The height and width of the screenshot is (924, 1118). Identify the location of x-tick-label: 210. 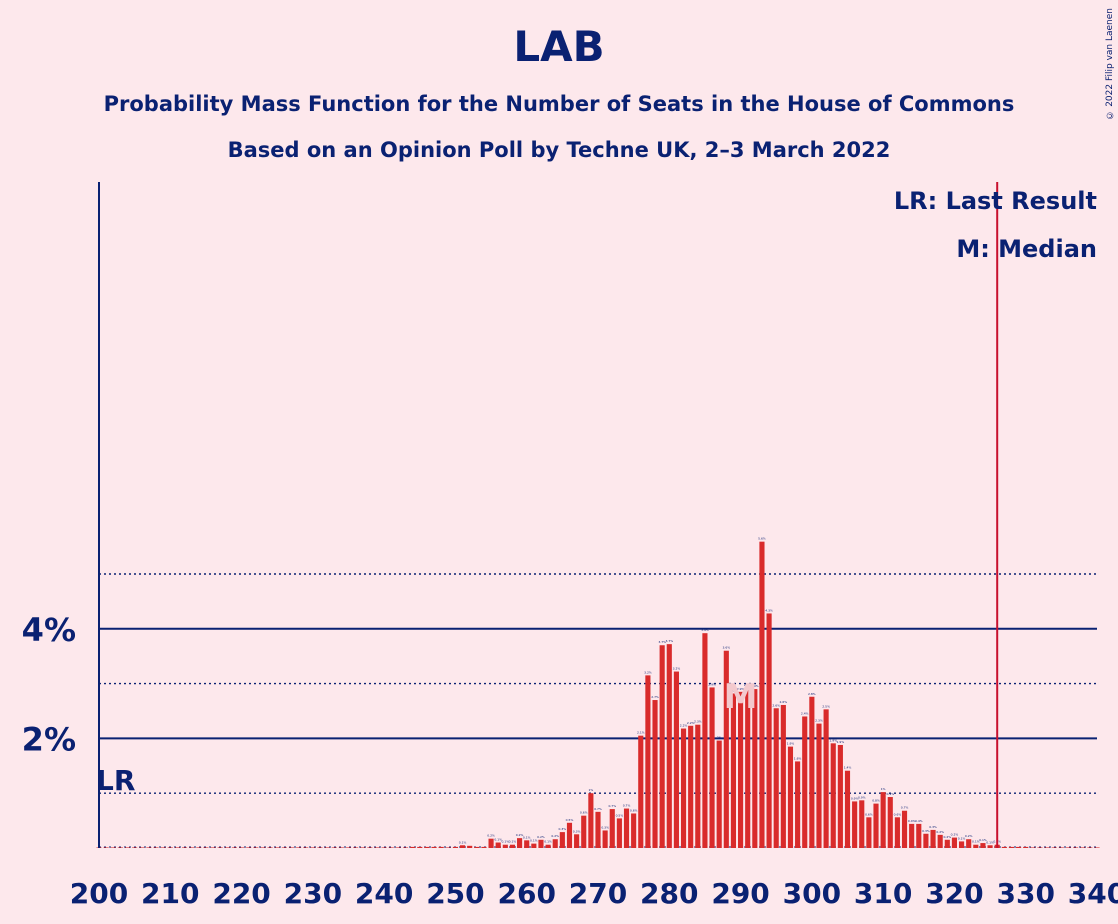
(170, 893).